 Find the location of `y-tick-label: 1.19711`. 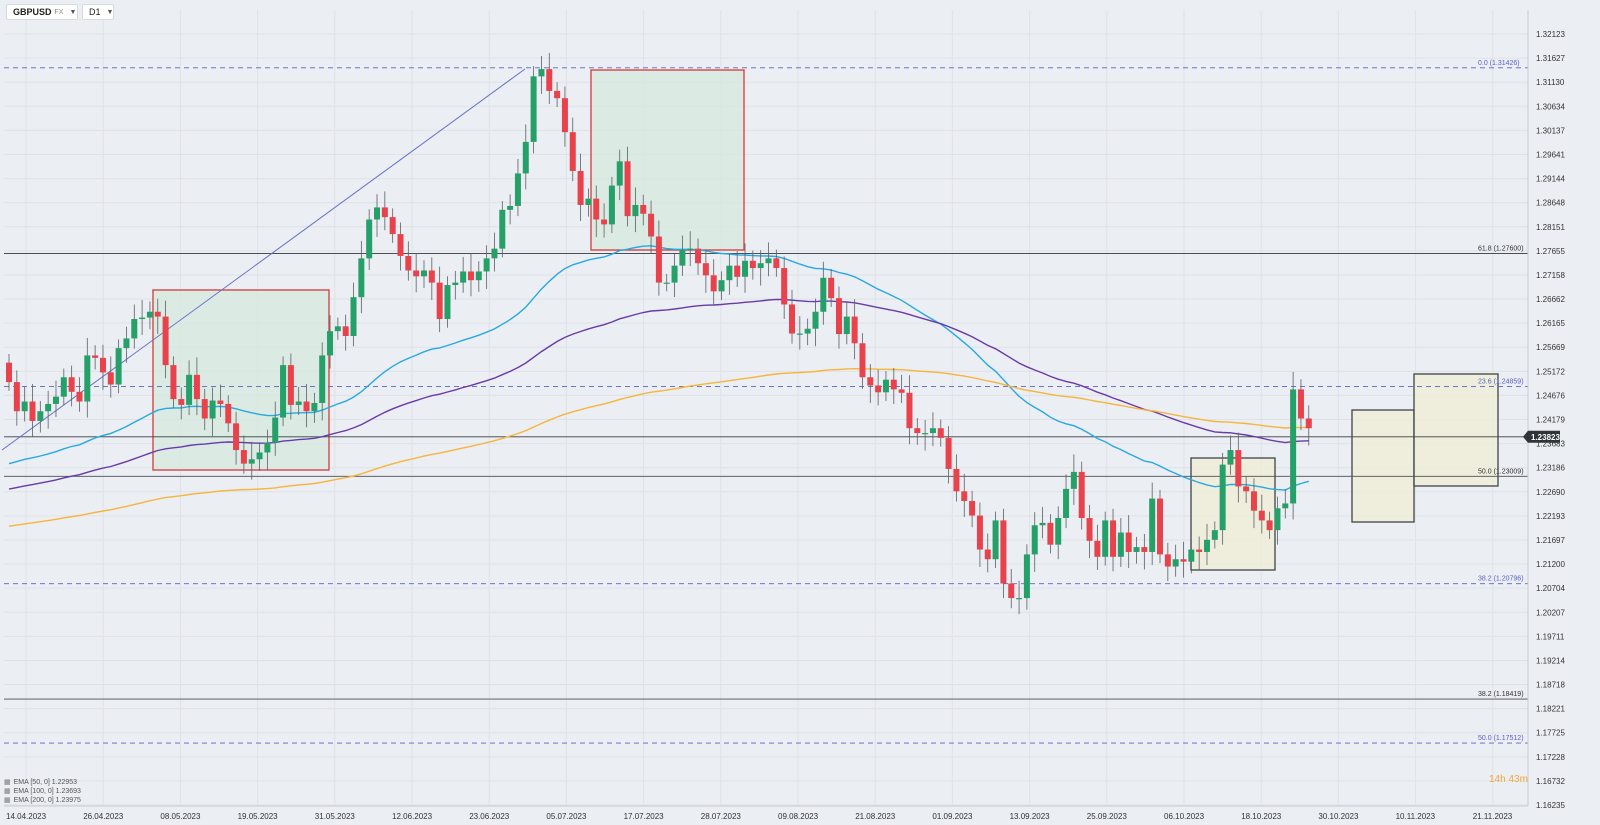

y-tick-label: 1.19711 is located at coordinates (1550, 636).